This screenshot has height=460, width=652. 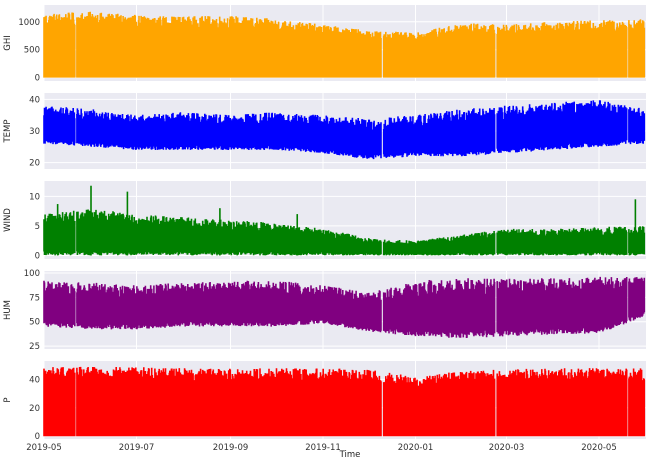 What do you see at coordinates (44, 448) in the screenshot?
I see `x-tick-label: 2019-05` at bounding box center [44, 448].